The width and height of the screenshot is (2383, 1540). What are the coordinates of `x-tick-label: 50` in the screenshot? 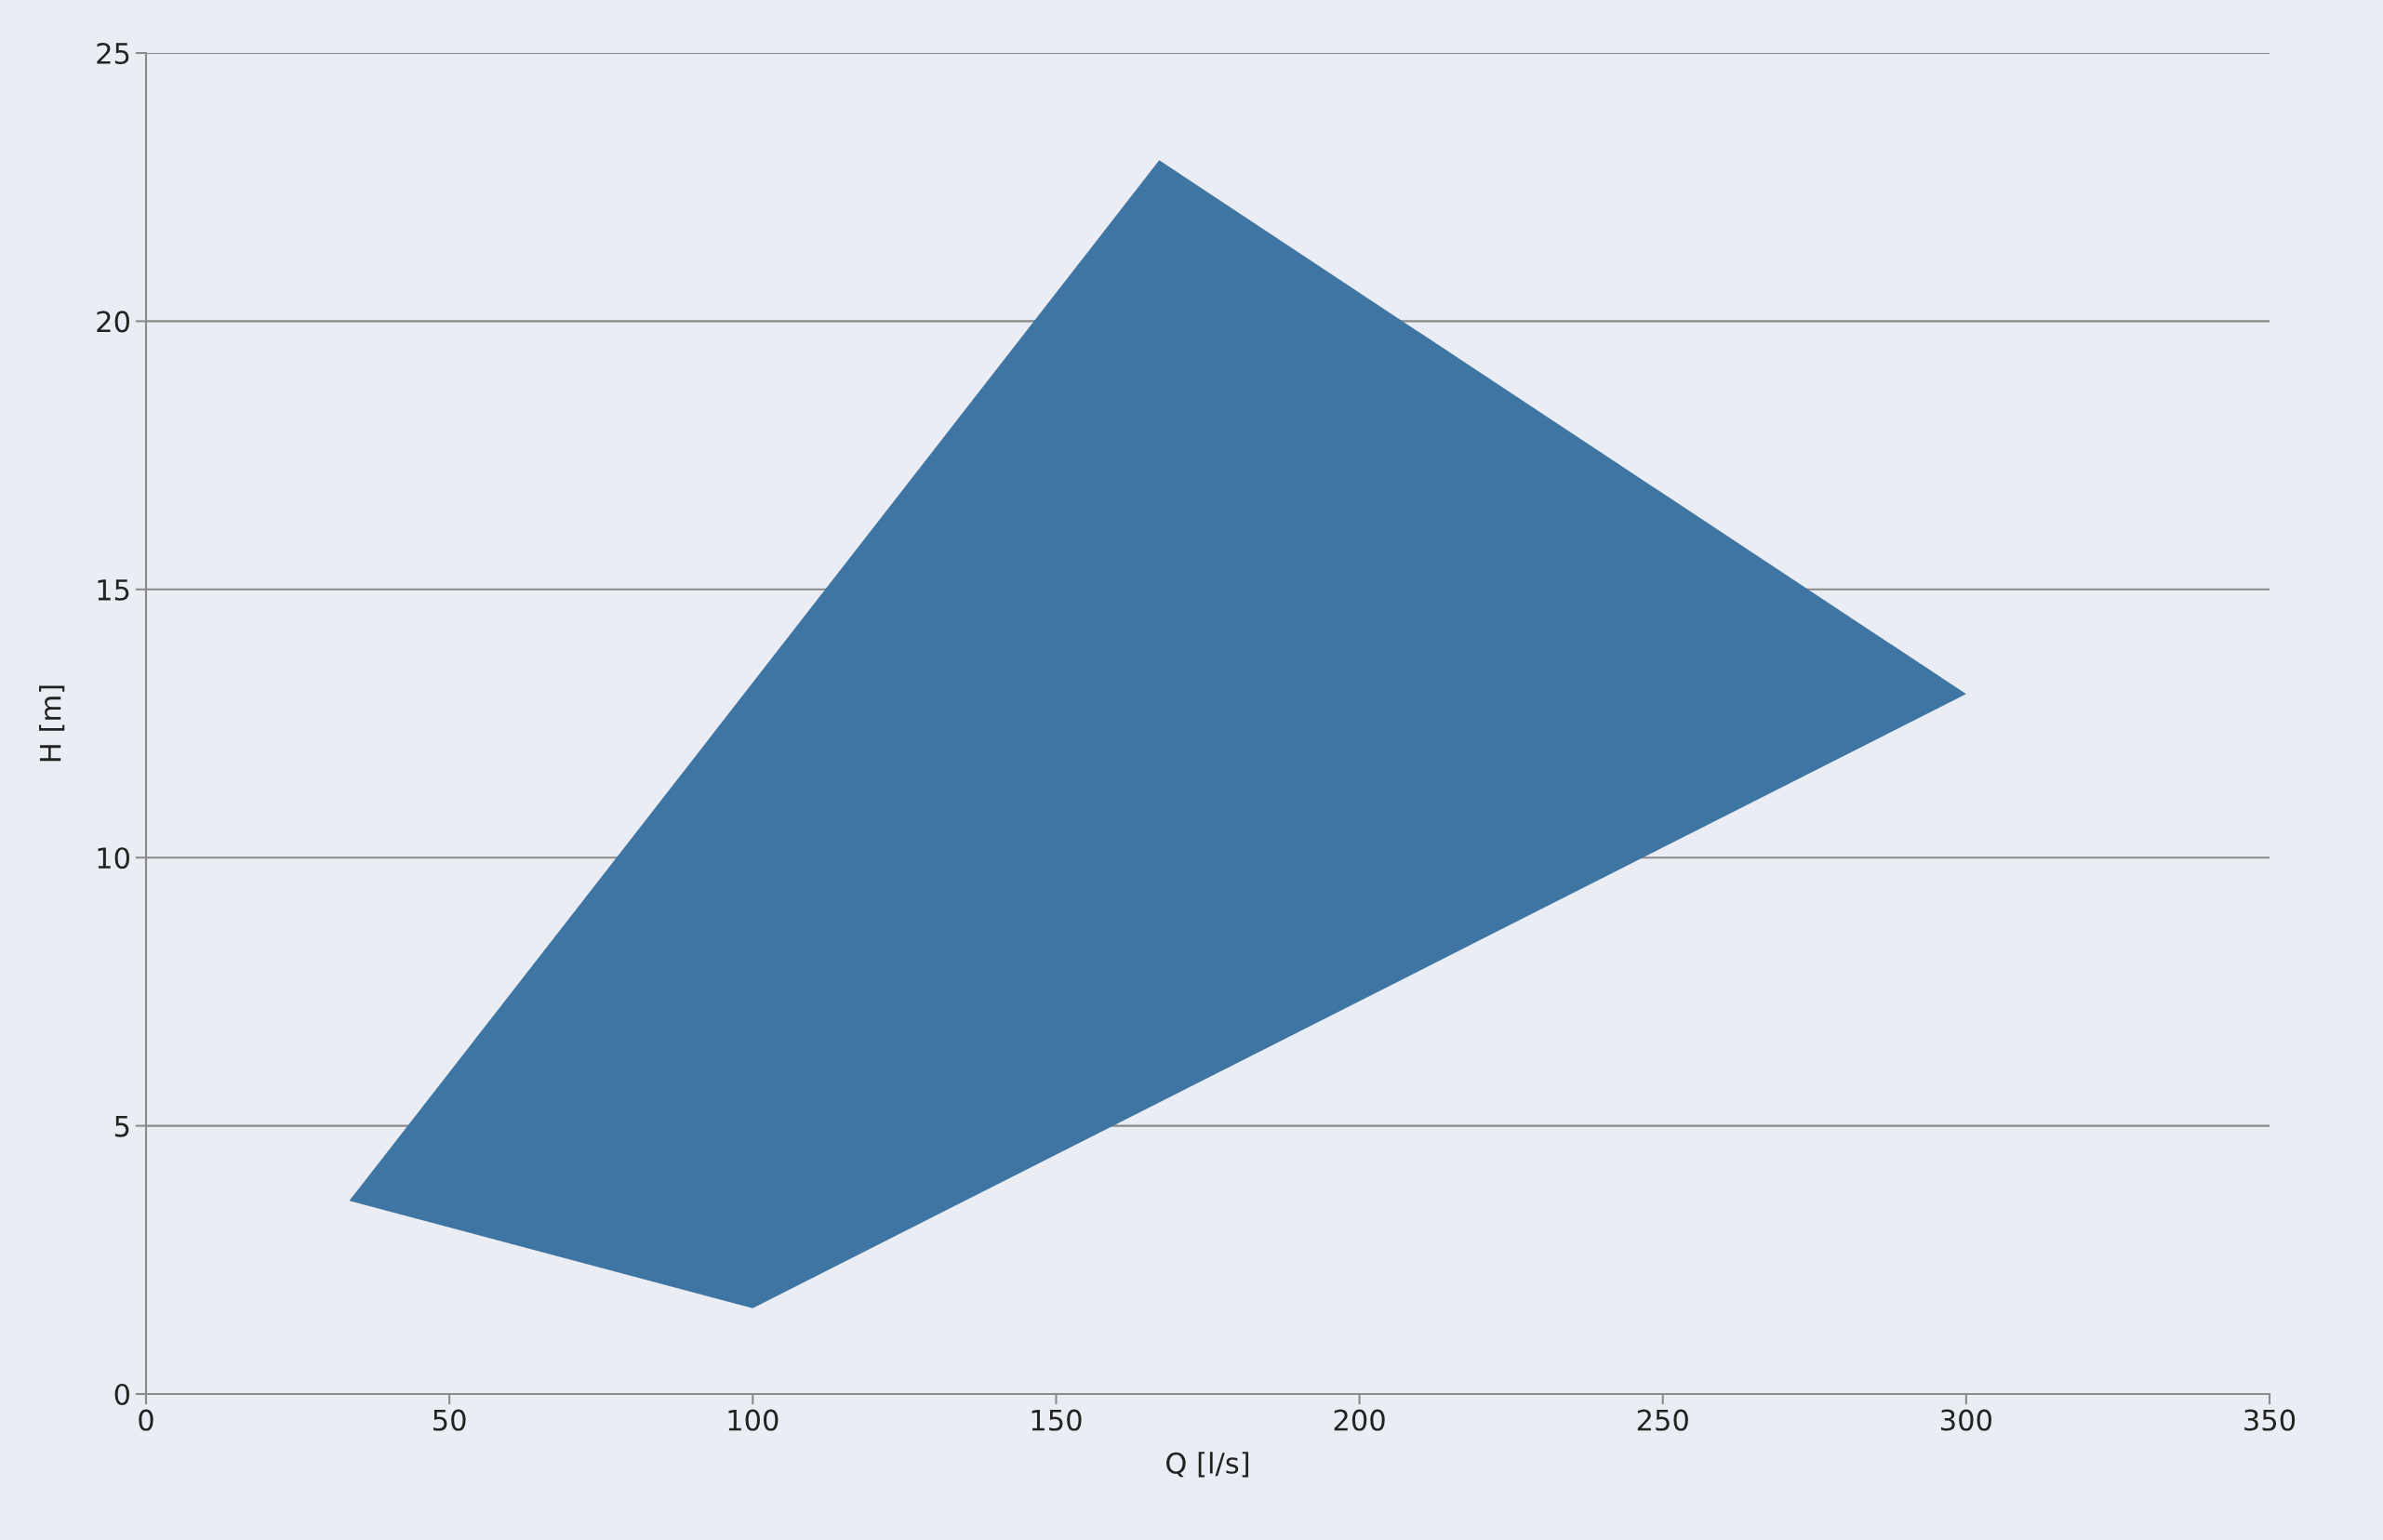 It's located at (450, 1420).